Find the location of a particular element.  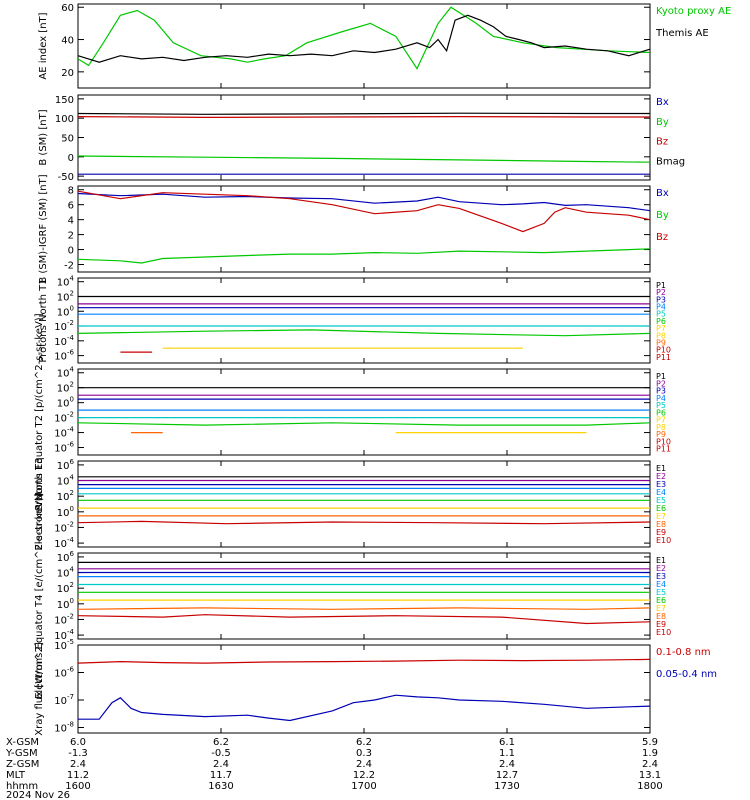

y-tick-label: 4 is located at coordinates (71, 221).